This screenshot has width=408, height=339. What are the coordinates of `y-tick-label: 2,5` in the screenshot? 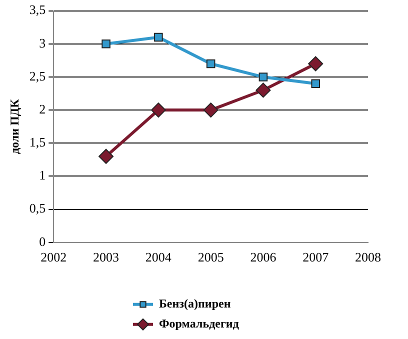 It's located at (37, 76).